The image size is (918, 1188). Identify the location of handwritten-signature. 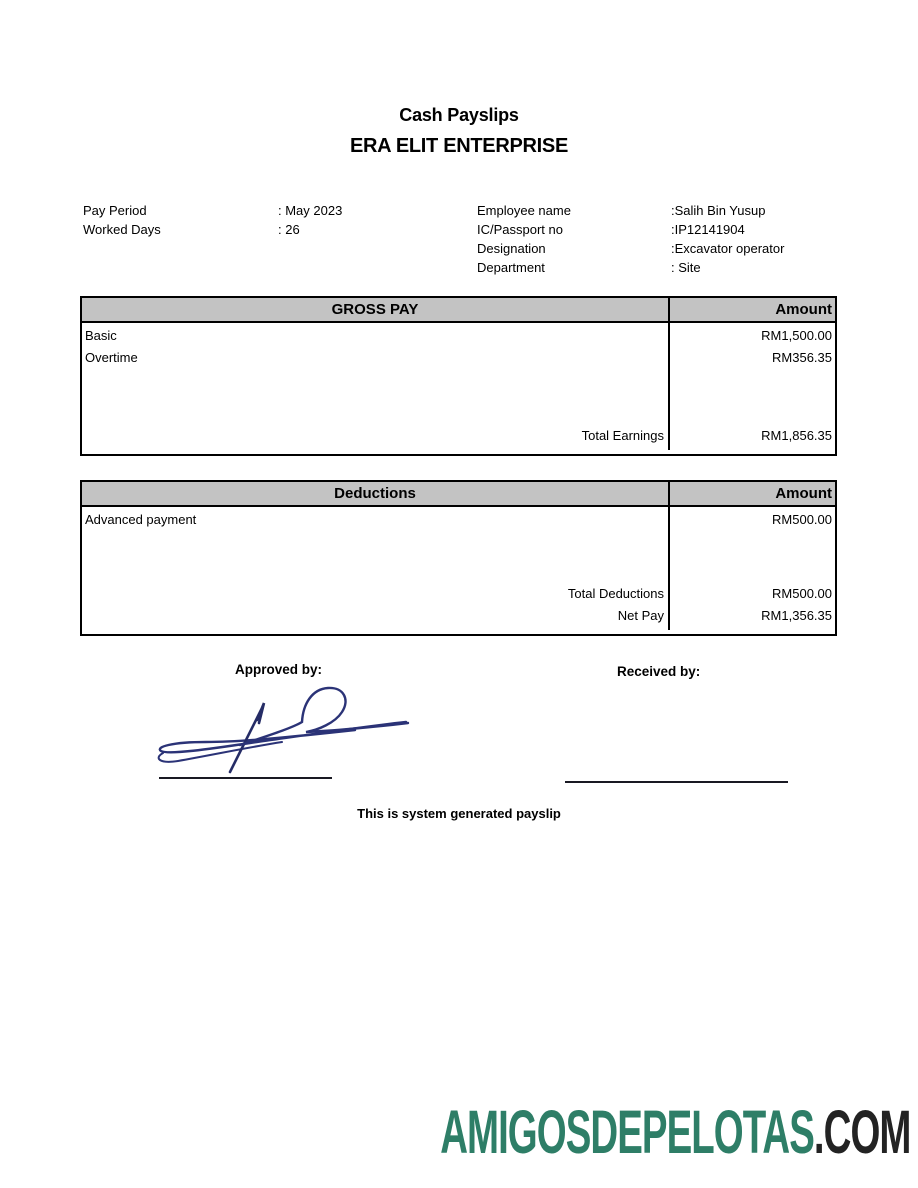
(283, 730).